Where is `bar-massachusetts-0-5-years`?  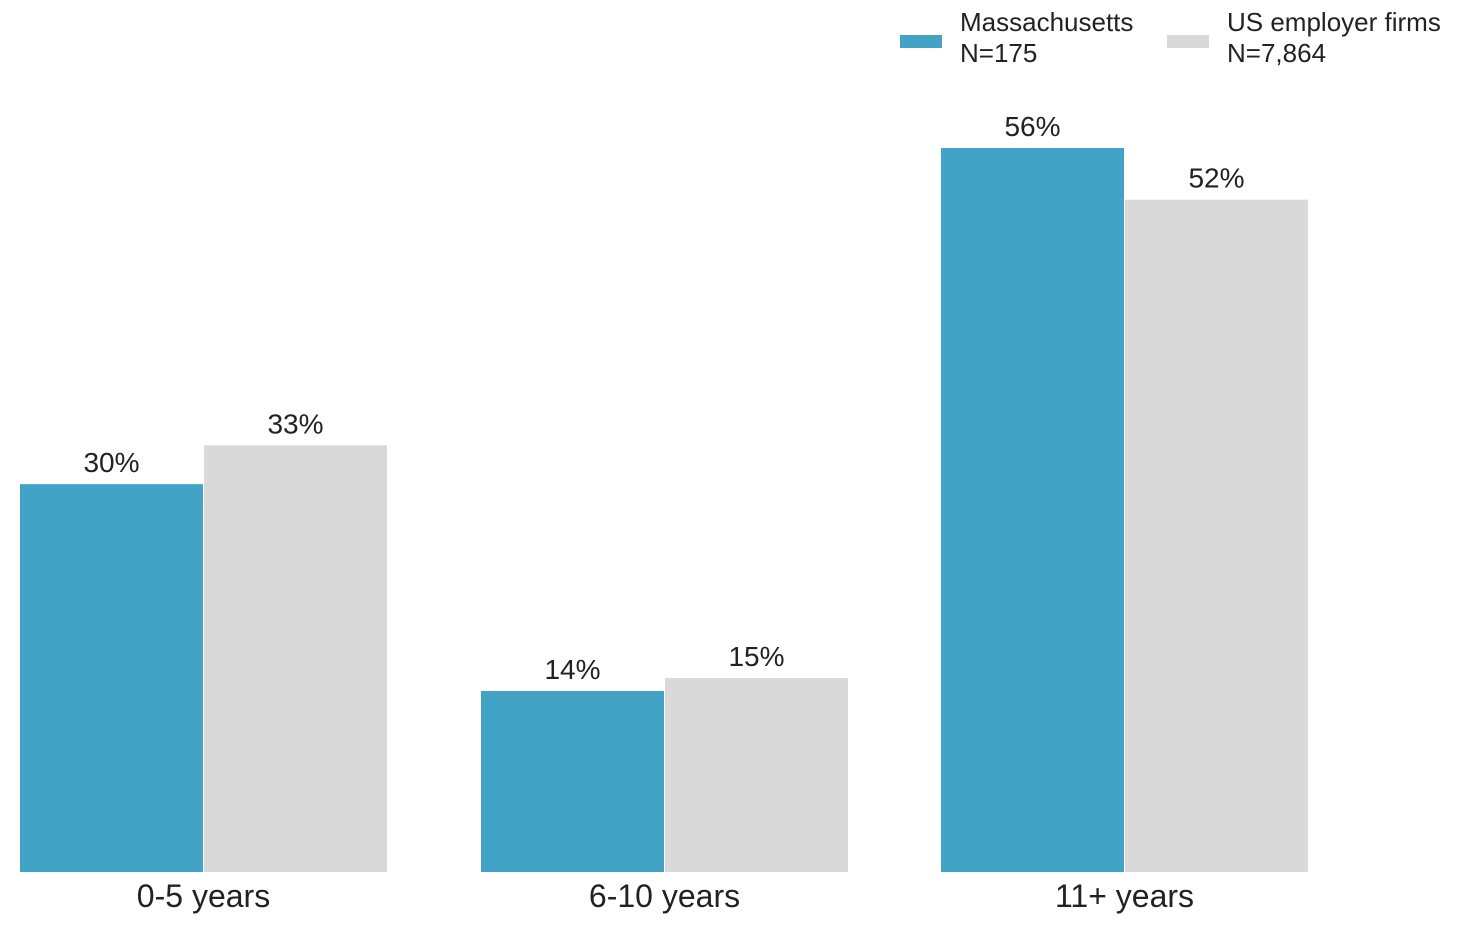
bar-massachusetts-0-5-years is located at coordinates (111, 678).